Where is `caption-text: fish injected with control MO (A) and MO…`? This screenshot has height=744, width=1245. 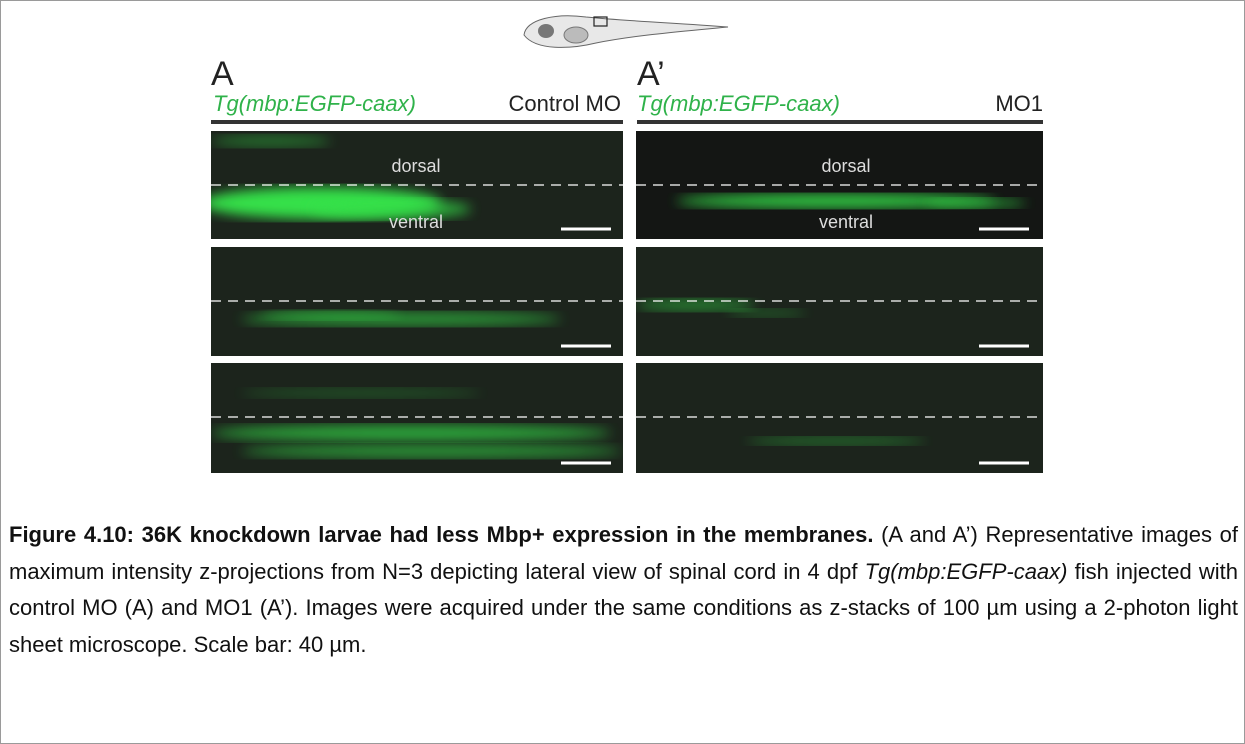
caption-text: fish injected with control MO (A) and MO… is located at coordinates (623, 607).